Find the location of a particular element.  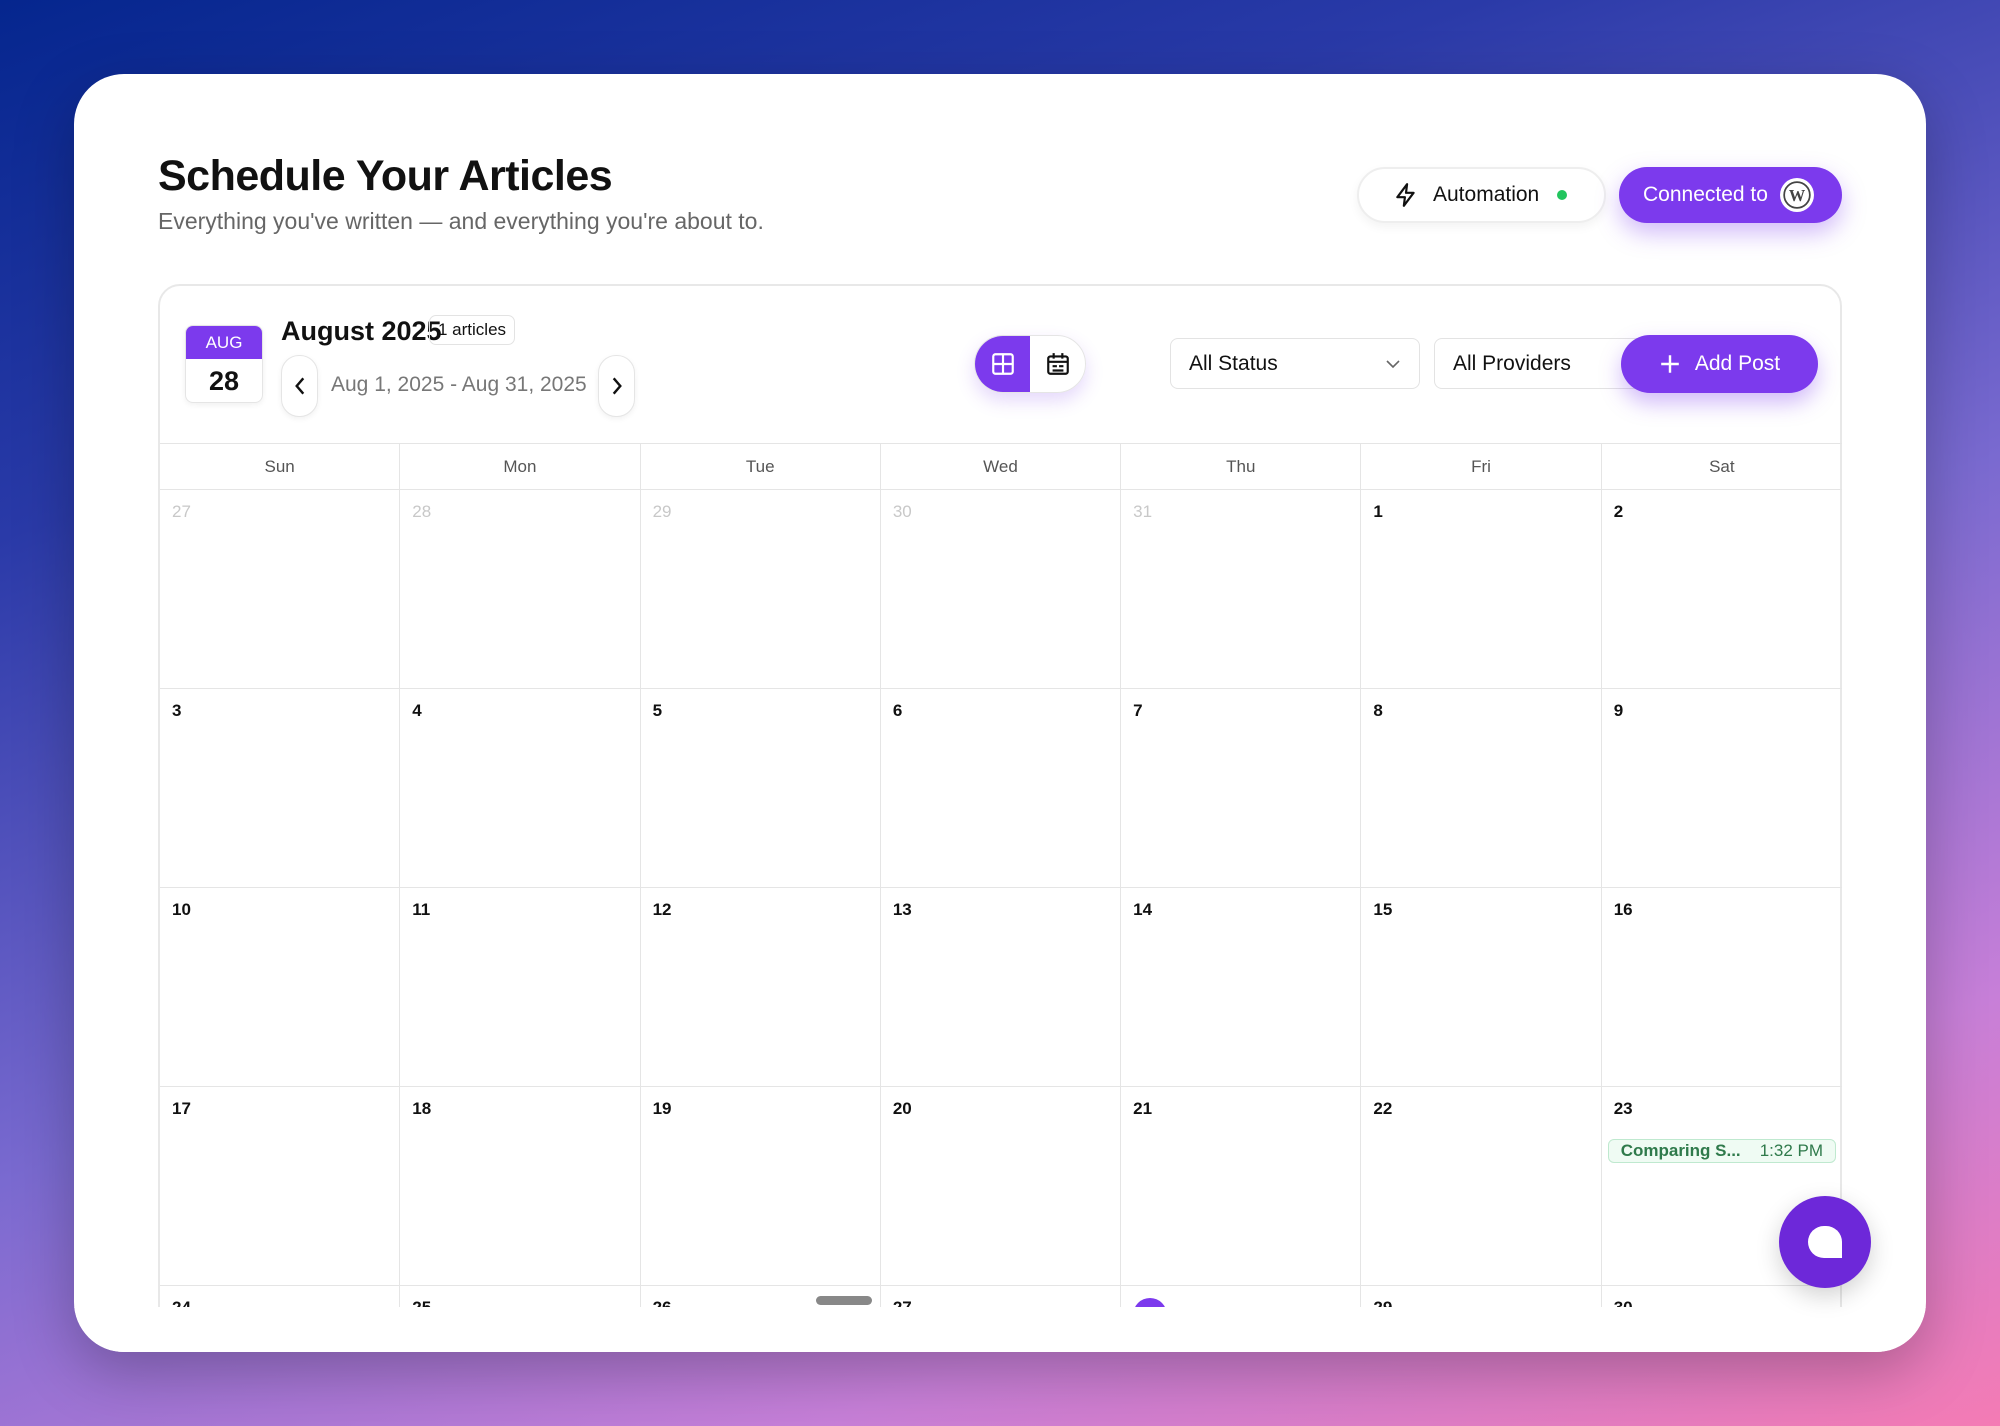

day-cell: 5 is located at coordinates (760, 788).